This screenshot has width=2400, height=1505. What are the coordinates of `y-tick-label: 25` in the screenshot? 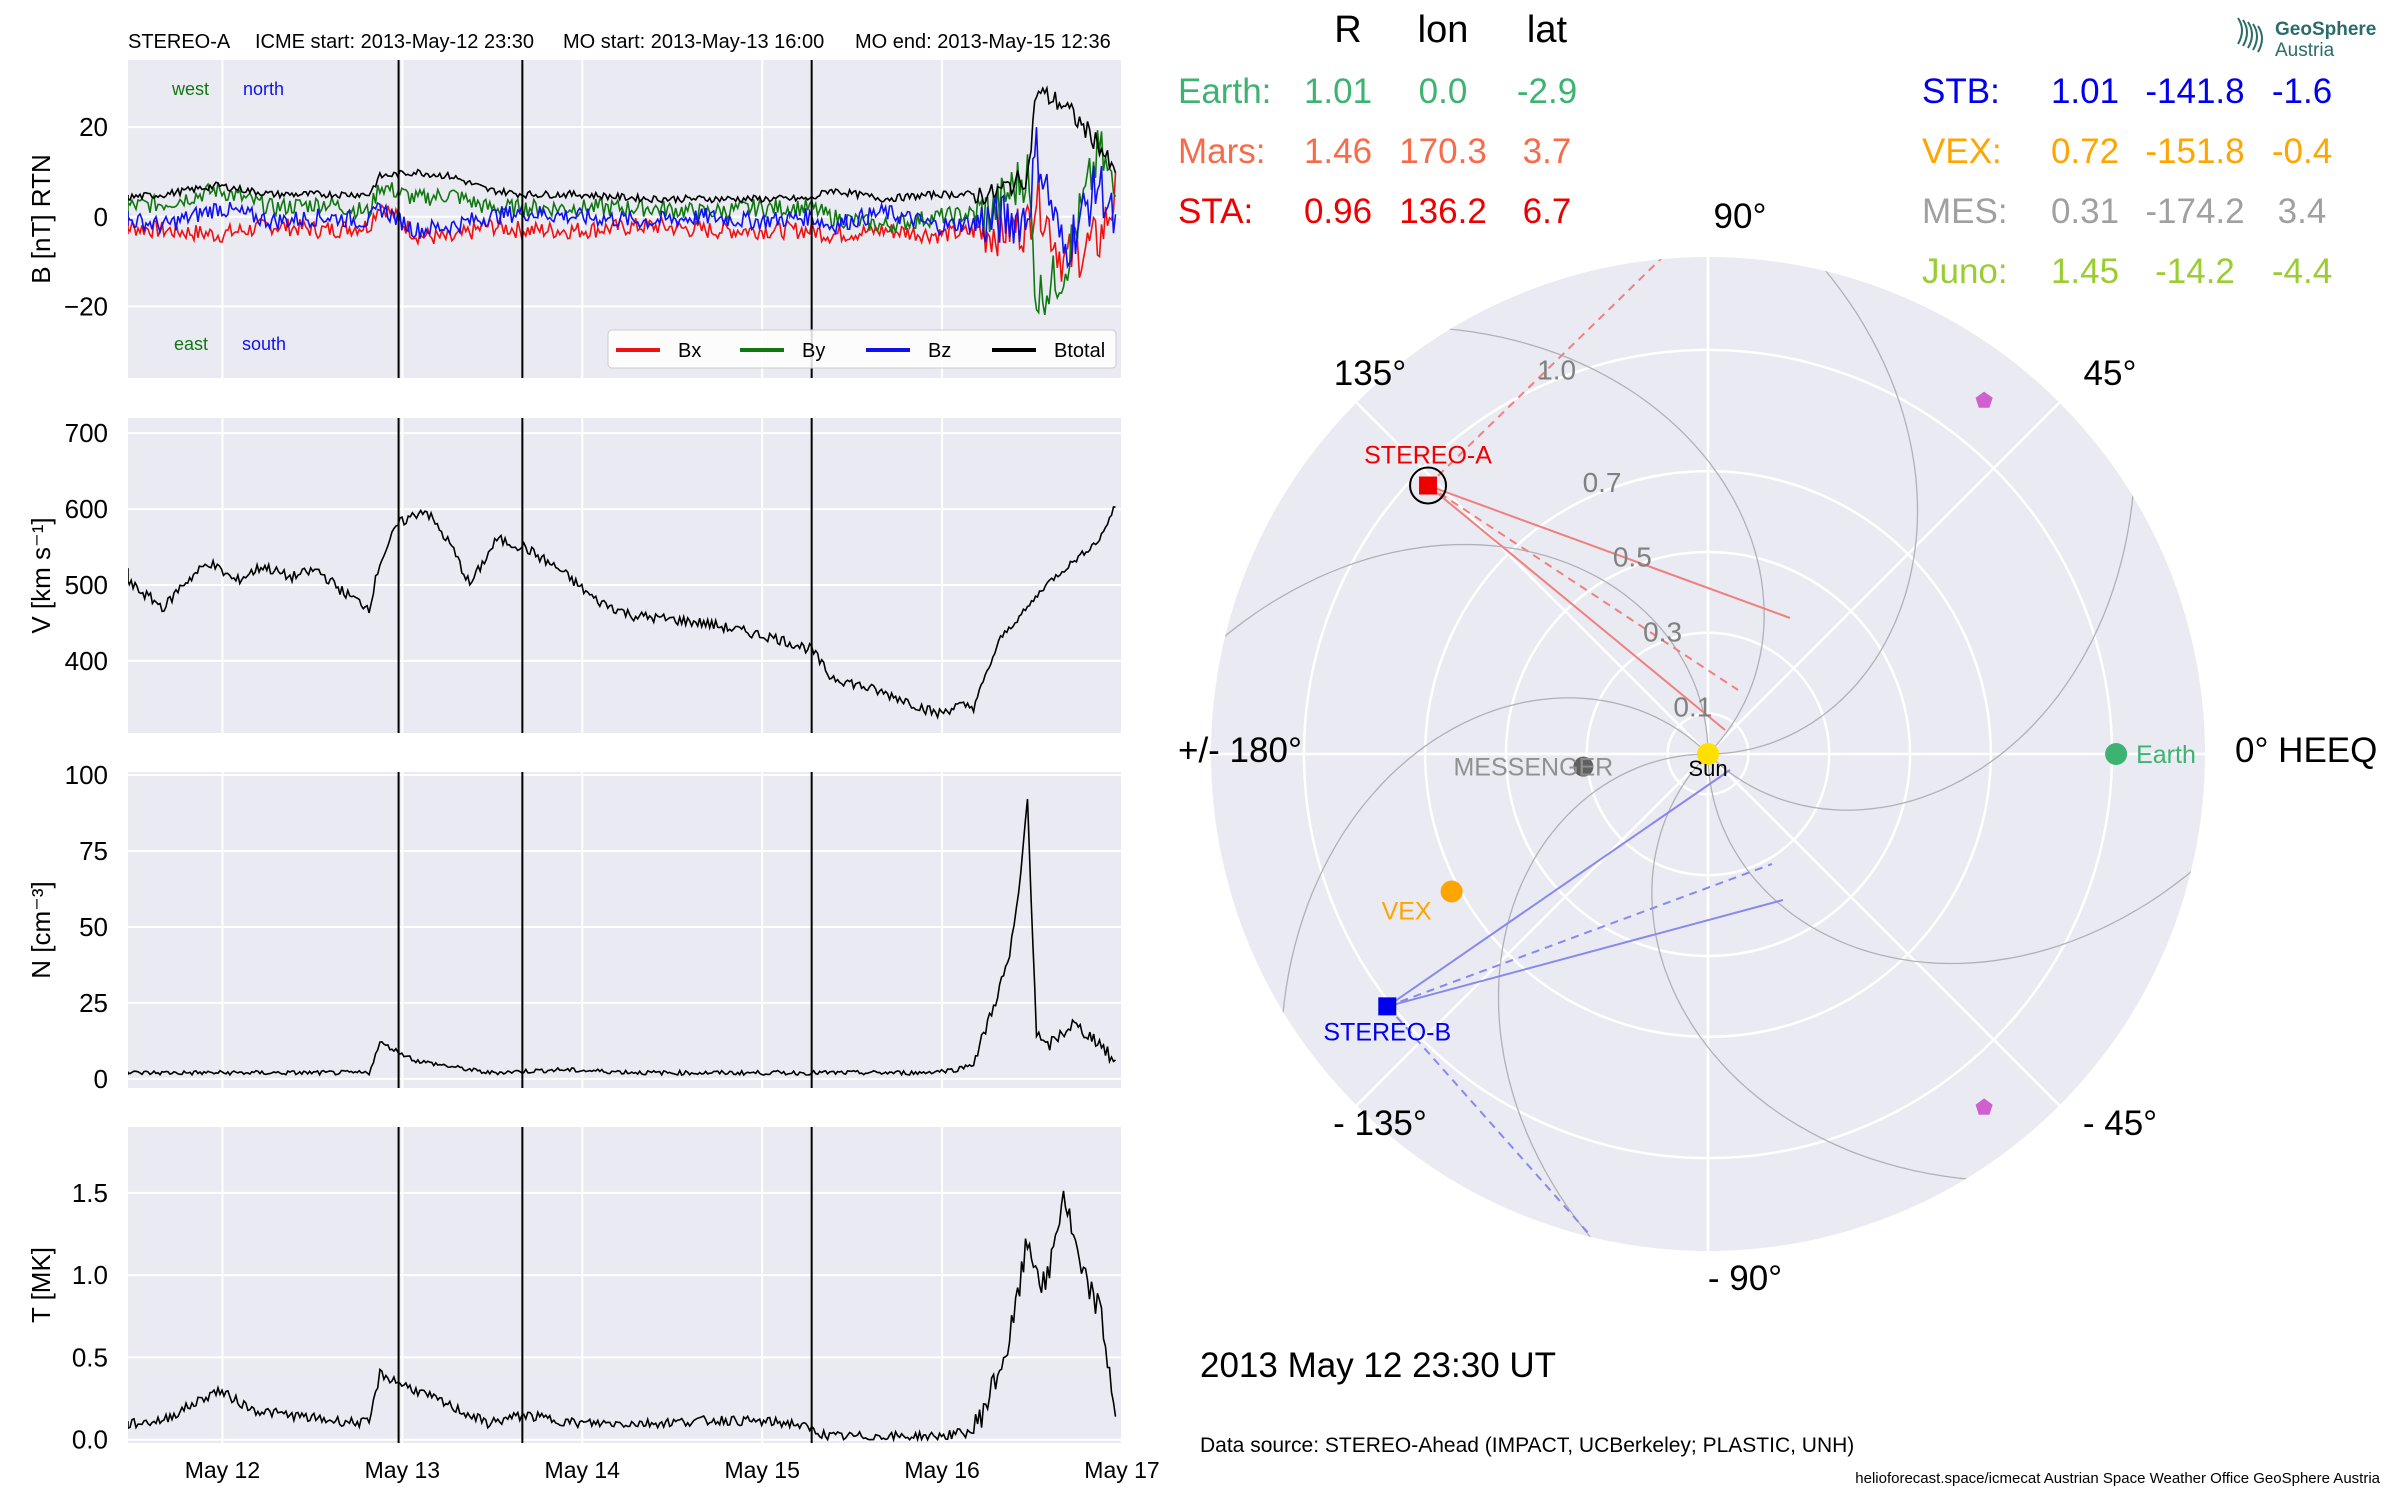 It's located at (93, 1003).